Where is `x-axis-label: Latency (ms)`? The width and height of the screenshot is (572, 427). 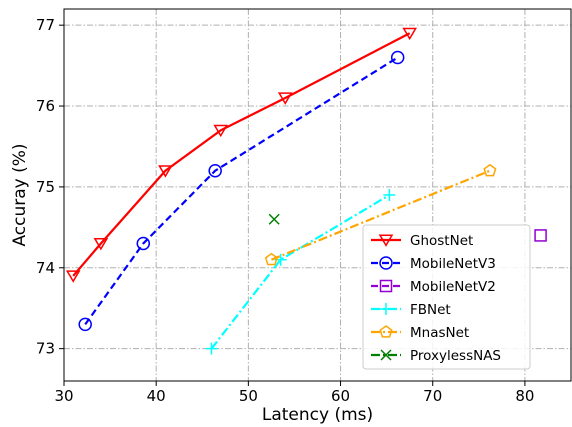 x-axis-label: Latency (ms) is located at coordinates (317, 415).